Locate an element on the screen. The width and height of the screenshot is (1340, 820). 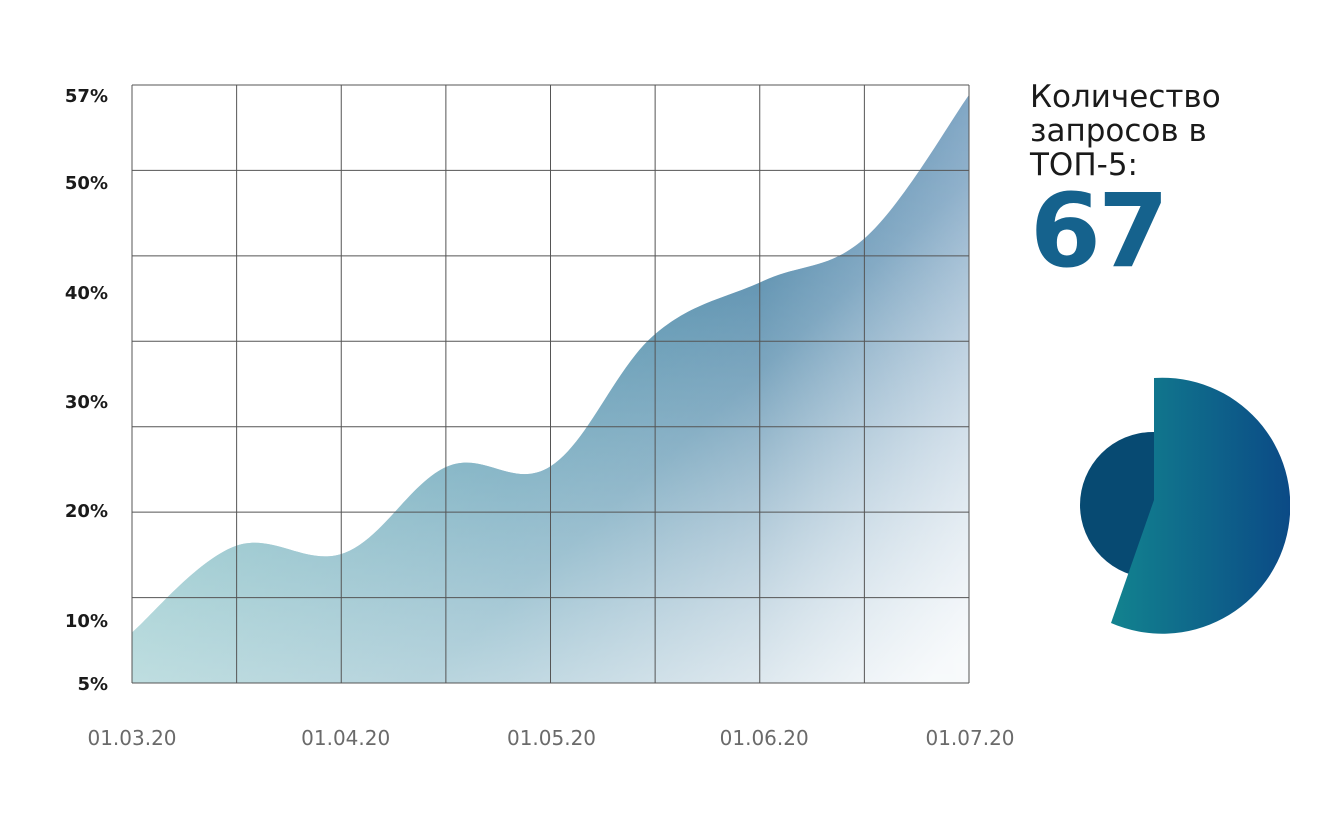
kpi-block: Количество запросов в ТОП-5: 67 is located at coordinates (1180, 185).